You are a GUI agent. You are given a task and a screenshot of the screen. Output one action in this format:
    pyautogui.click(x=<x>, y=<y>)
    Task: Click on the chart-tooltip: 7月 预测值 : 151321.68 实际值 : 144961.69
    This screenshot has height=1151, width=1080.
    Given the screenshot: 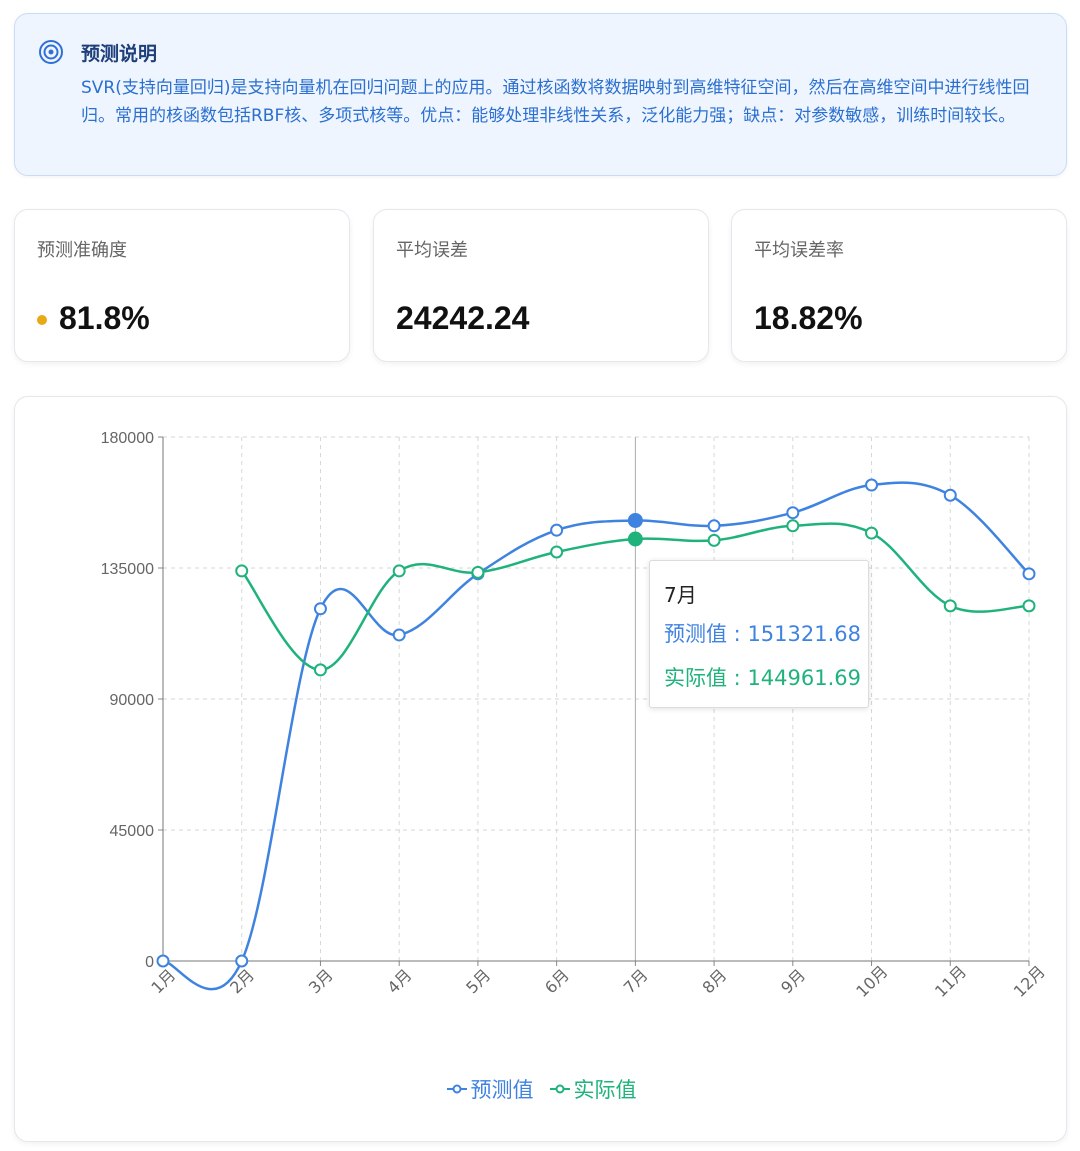 What is the action you would take?
    pyautogui.click(x=759, y=634)
    